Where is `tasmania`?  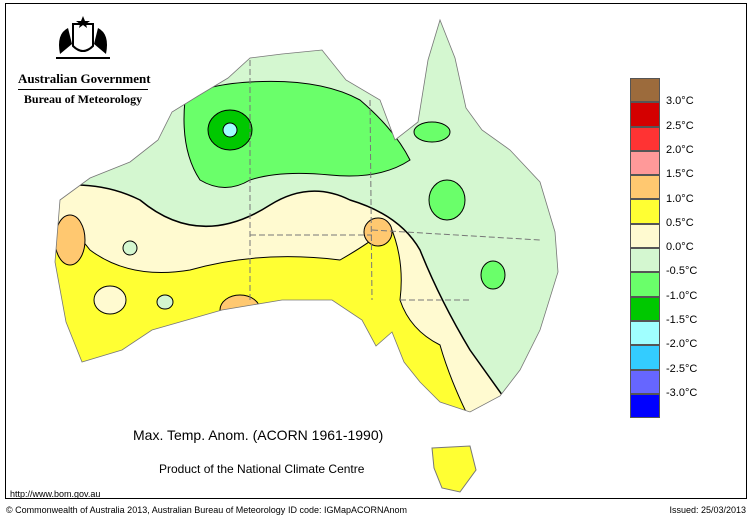
tasmania is located at coordinates (454, 469).